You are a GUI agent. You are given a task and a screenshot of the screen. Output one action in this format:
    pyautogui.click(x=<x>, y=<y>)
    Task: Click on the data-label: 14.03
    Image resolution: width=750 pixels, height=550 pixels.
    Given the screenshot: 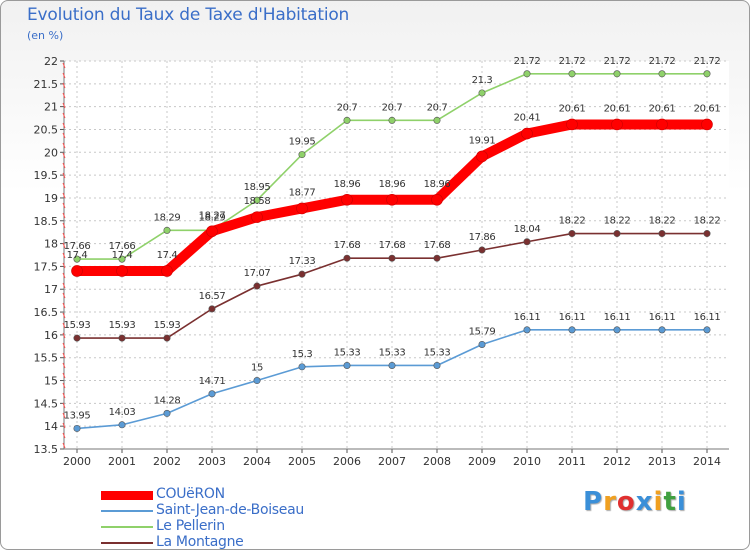 What is the action you would take?
    pyautogui.click(x=122, y=412)
    